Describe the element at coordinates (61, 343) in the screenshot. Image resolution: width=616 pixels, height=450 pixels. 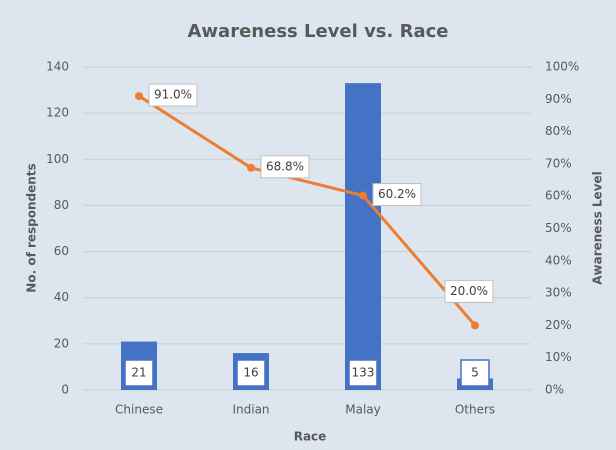
I see `y-tick-label: 20` at that location.